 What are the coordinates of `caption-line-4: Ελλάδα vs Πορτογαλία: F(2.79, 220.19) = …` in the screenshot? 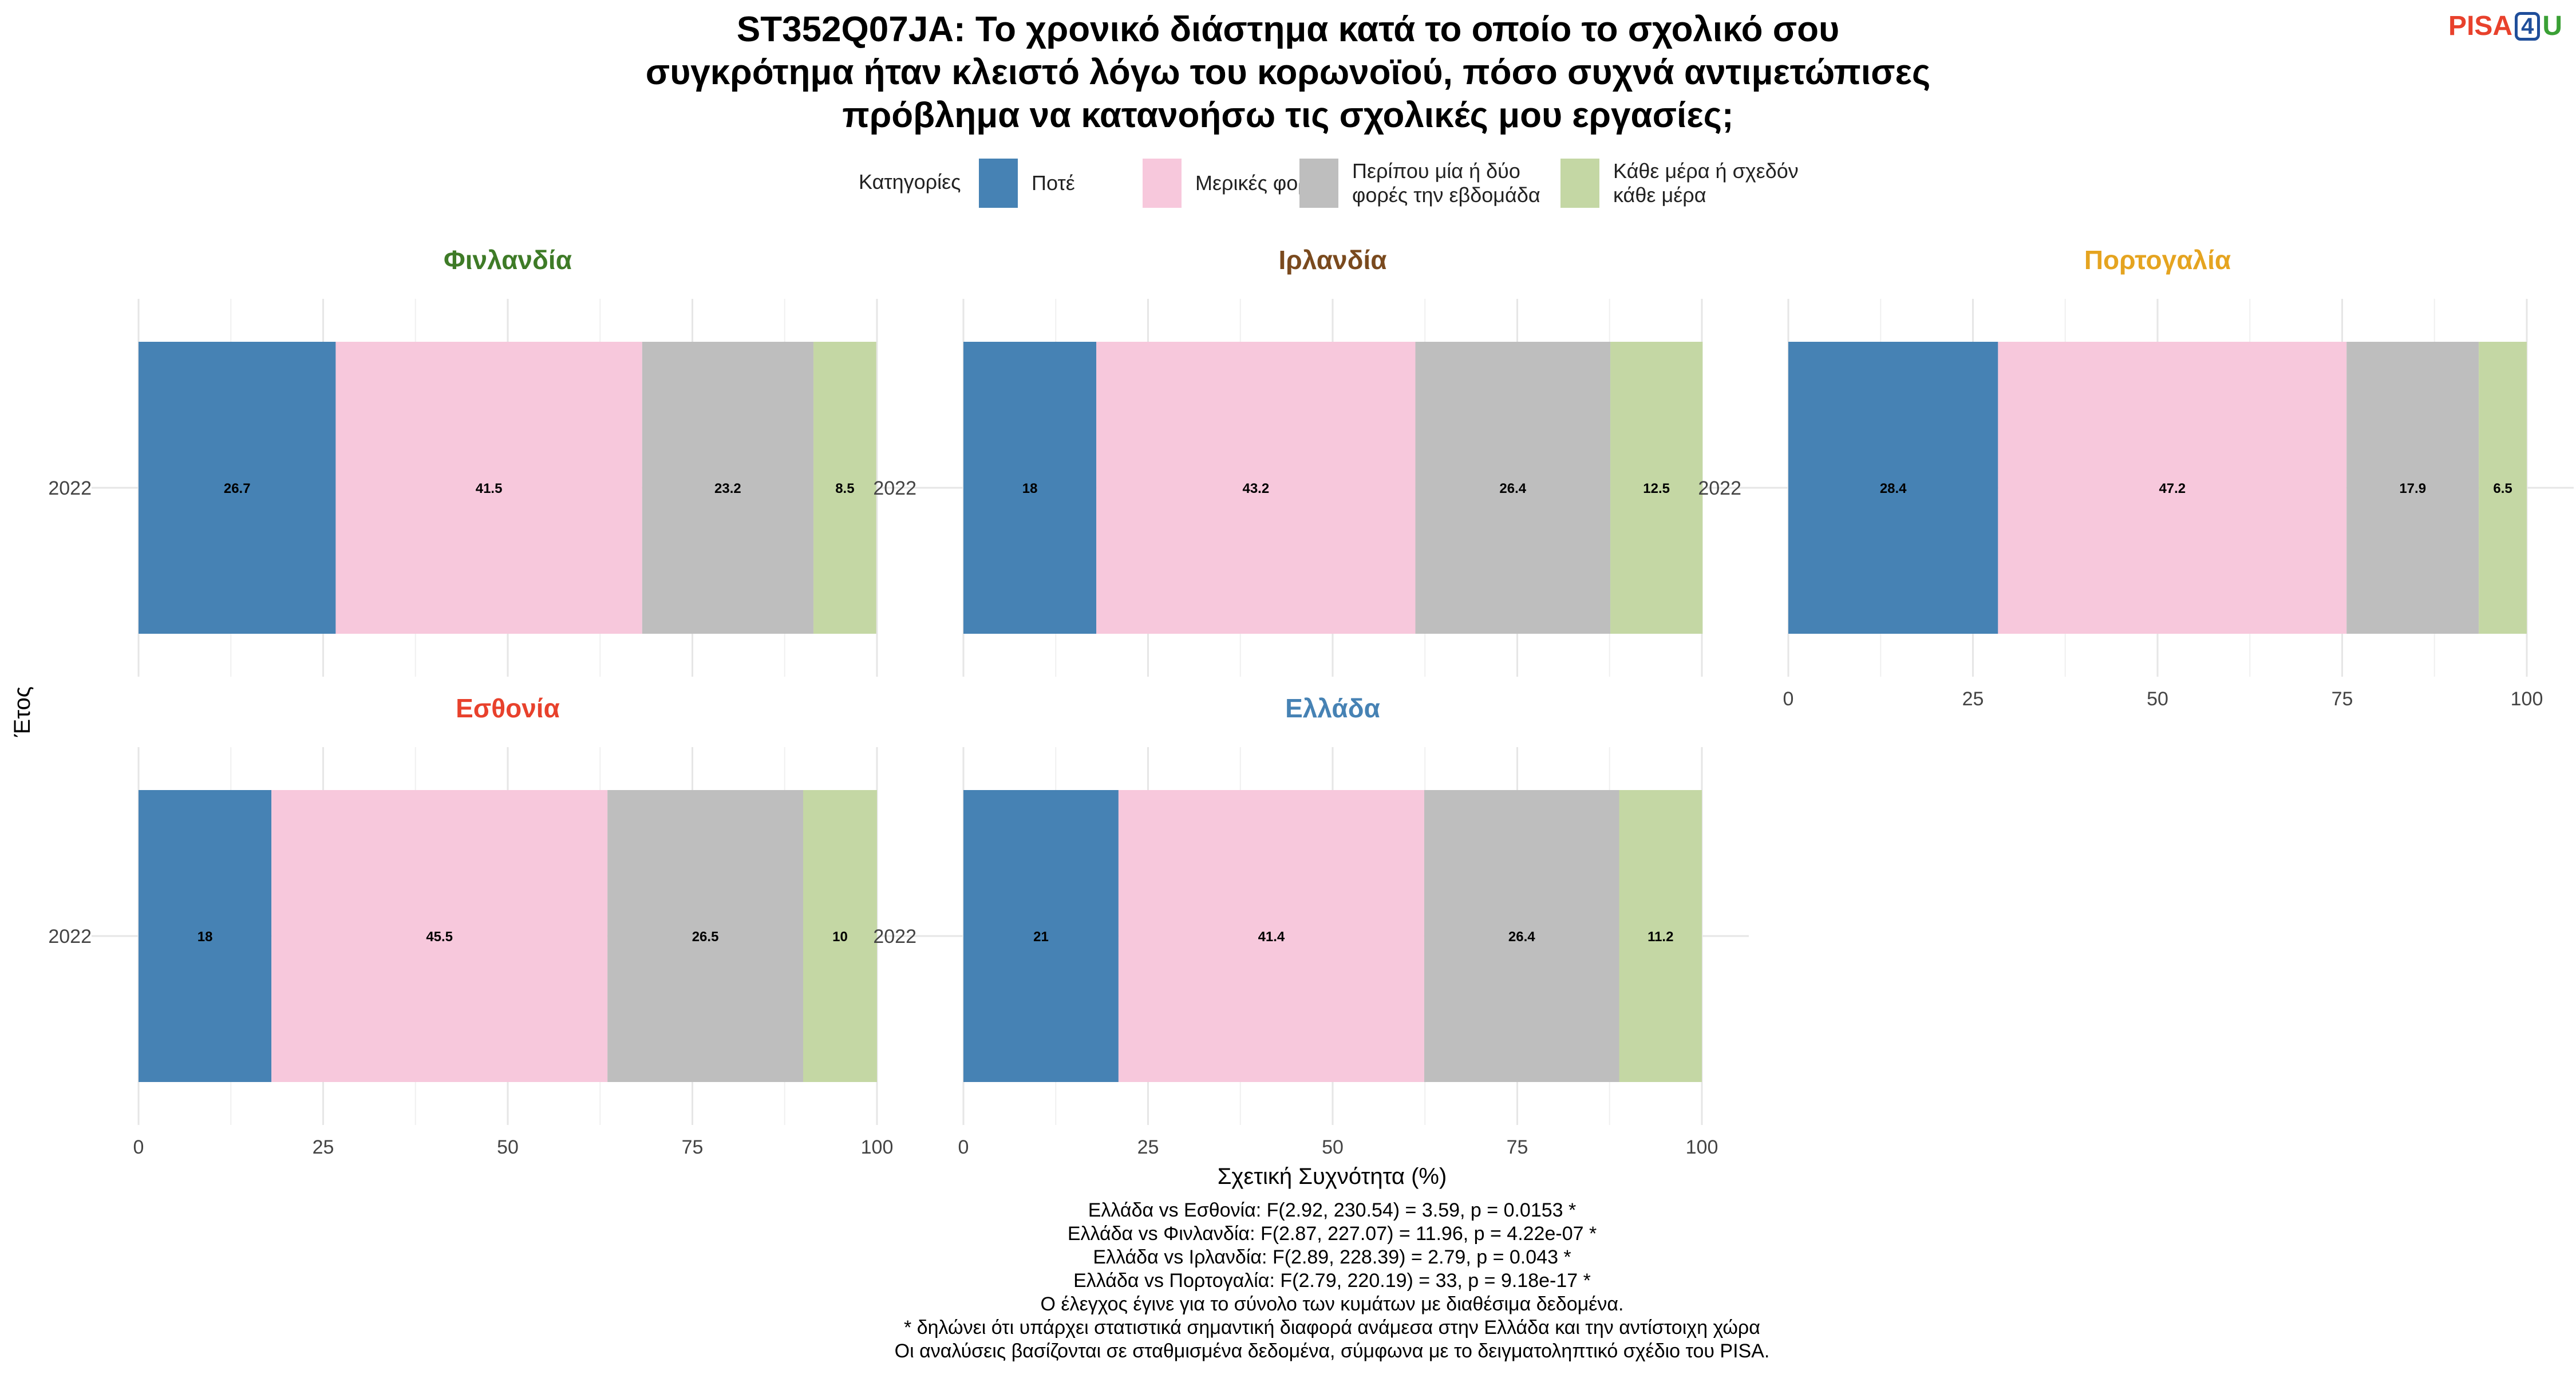 It's located at (1332, 1281).